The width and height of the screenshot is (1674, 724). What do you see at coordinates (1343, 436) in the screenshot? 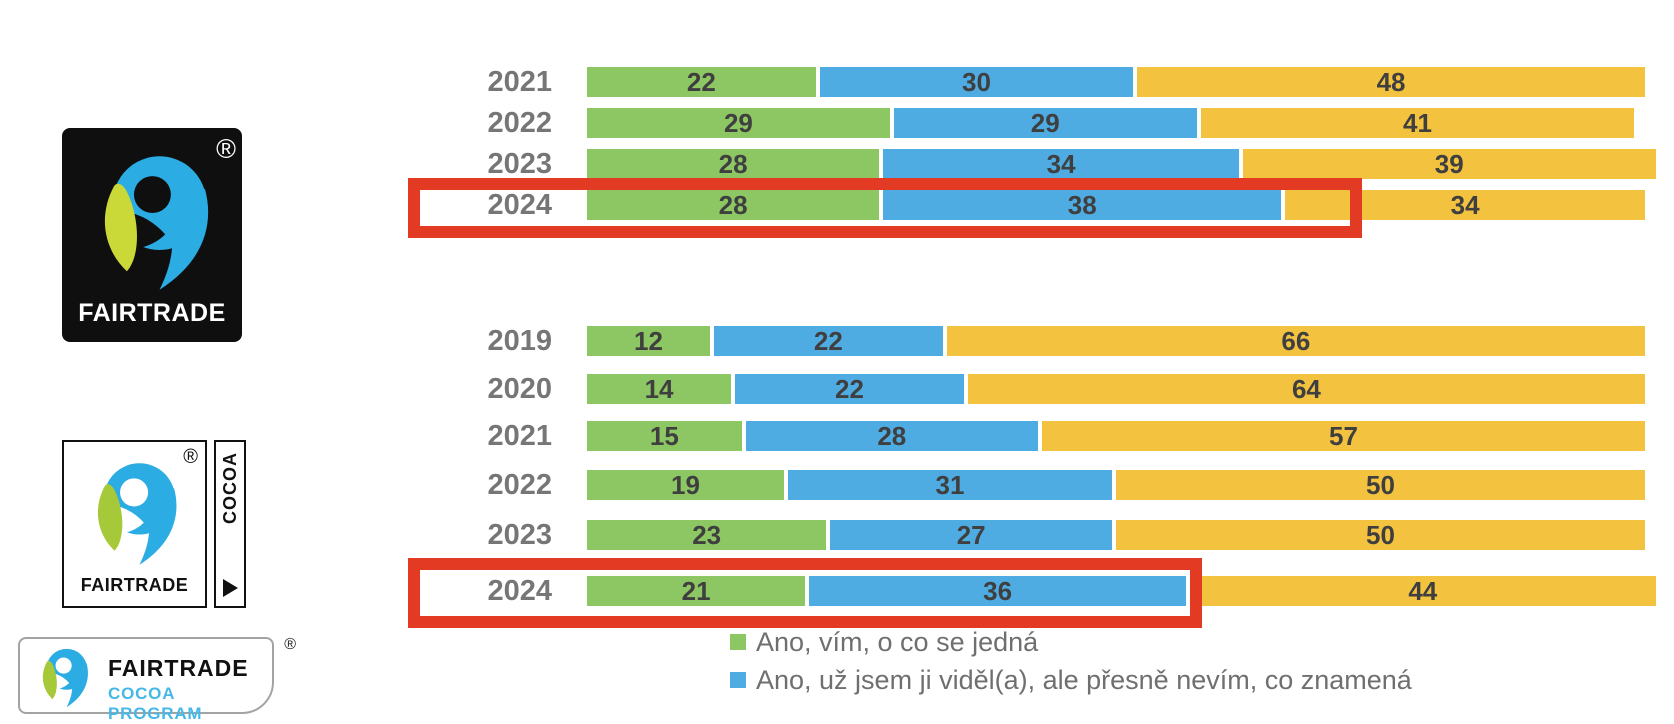
I see `bar-segment: 57` at bounding box center [1343, 436].